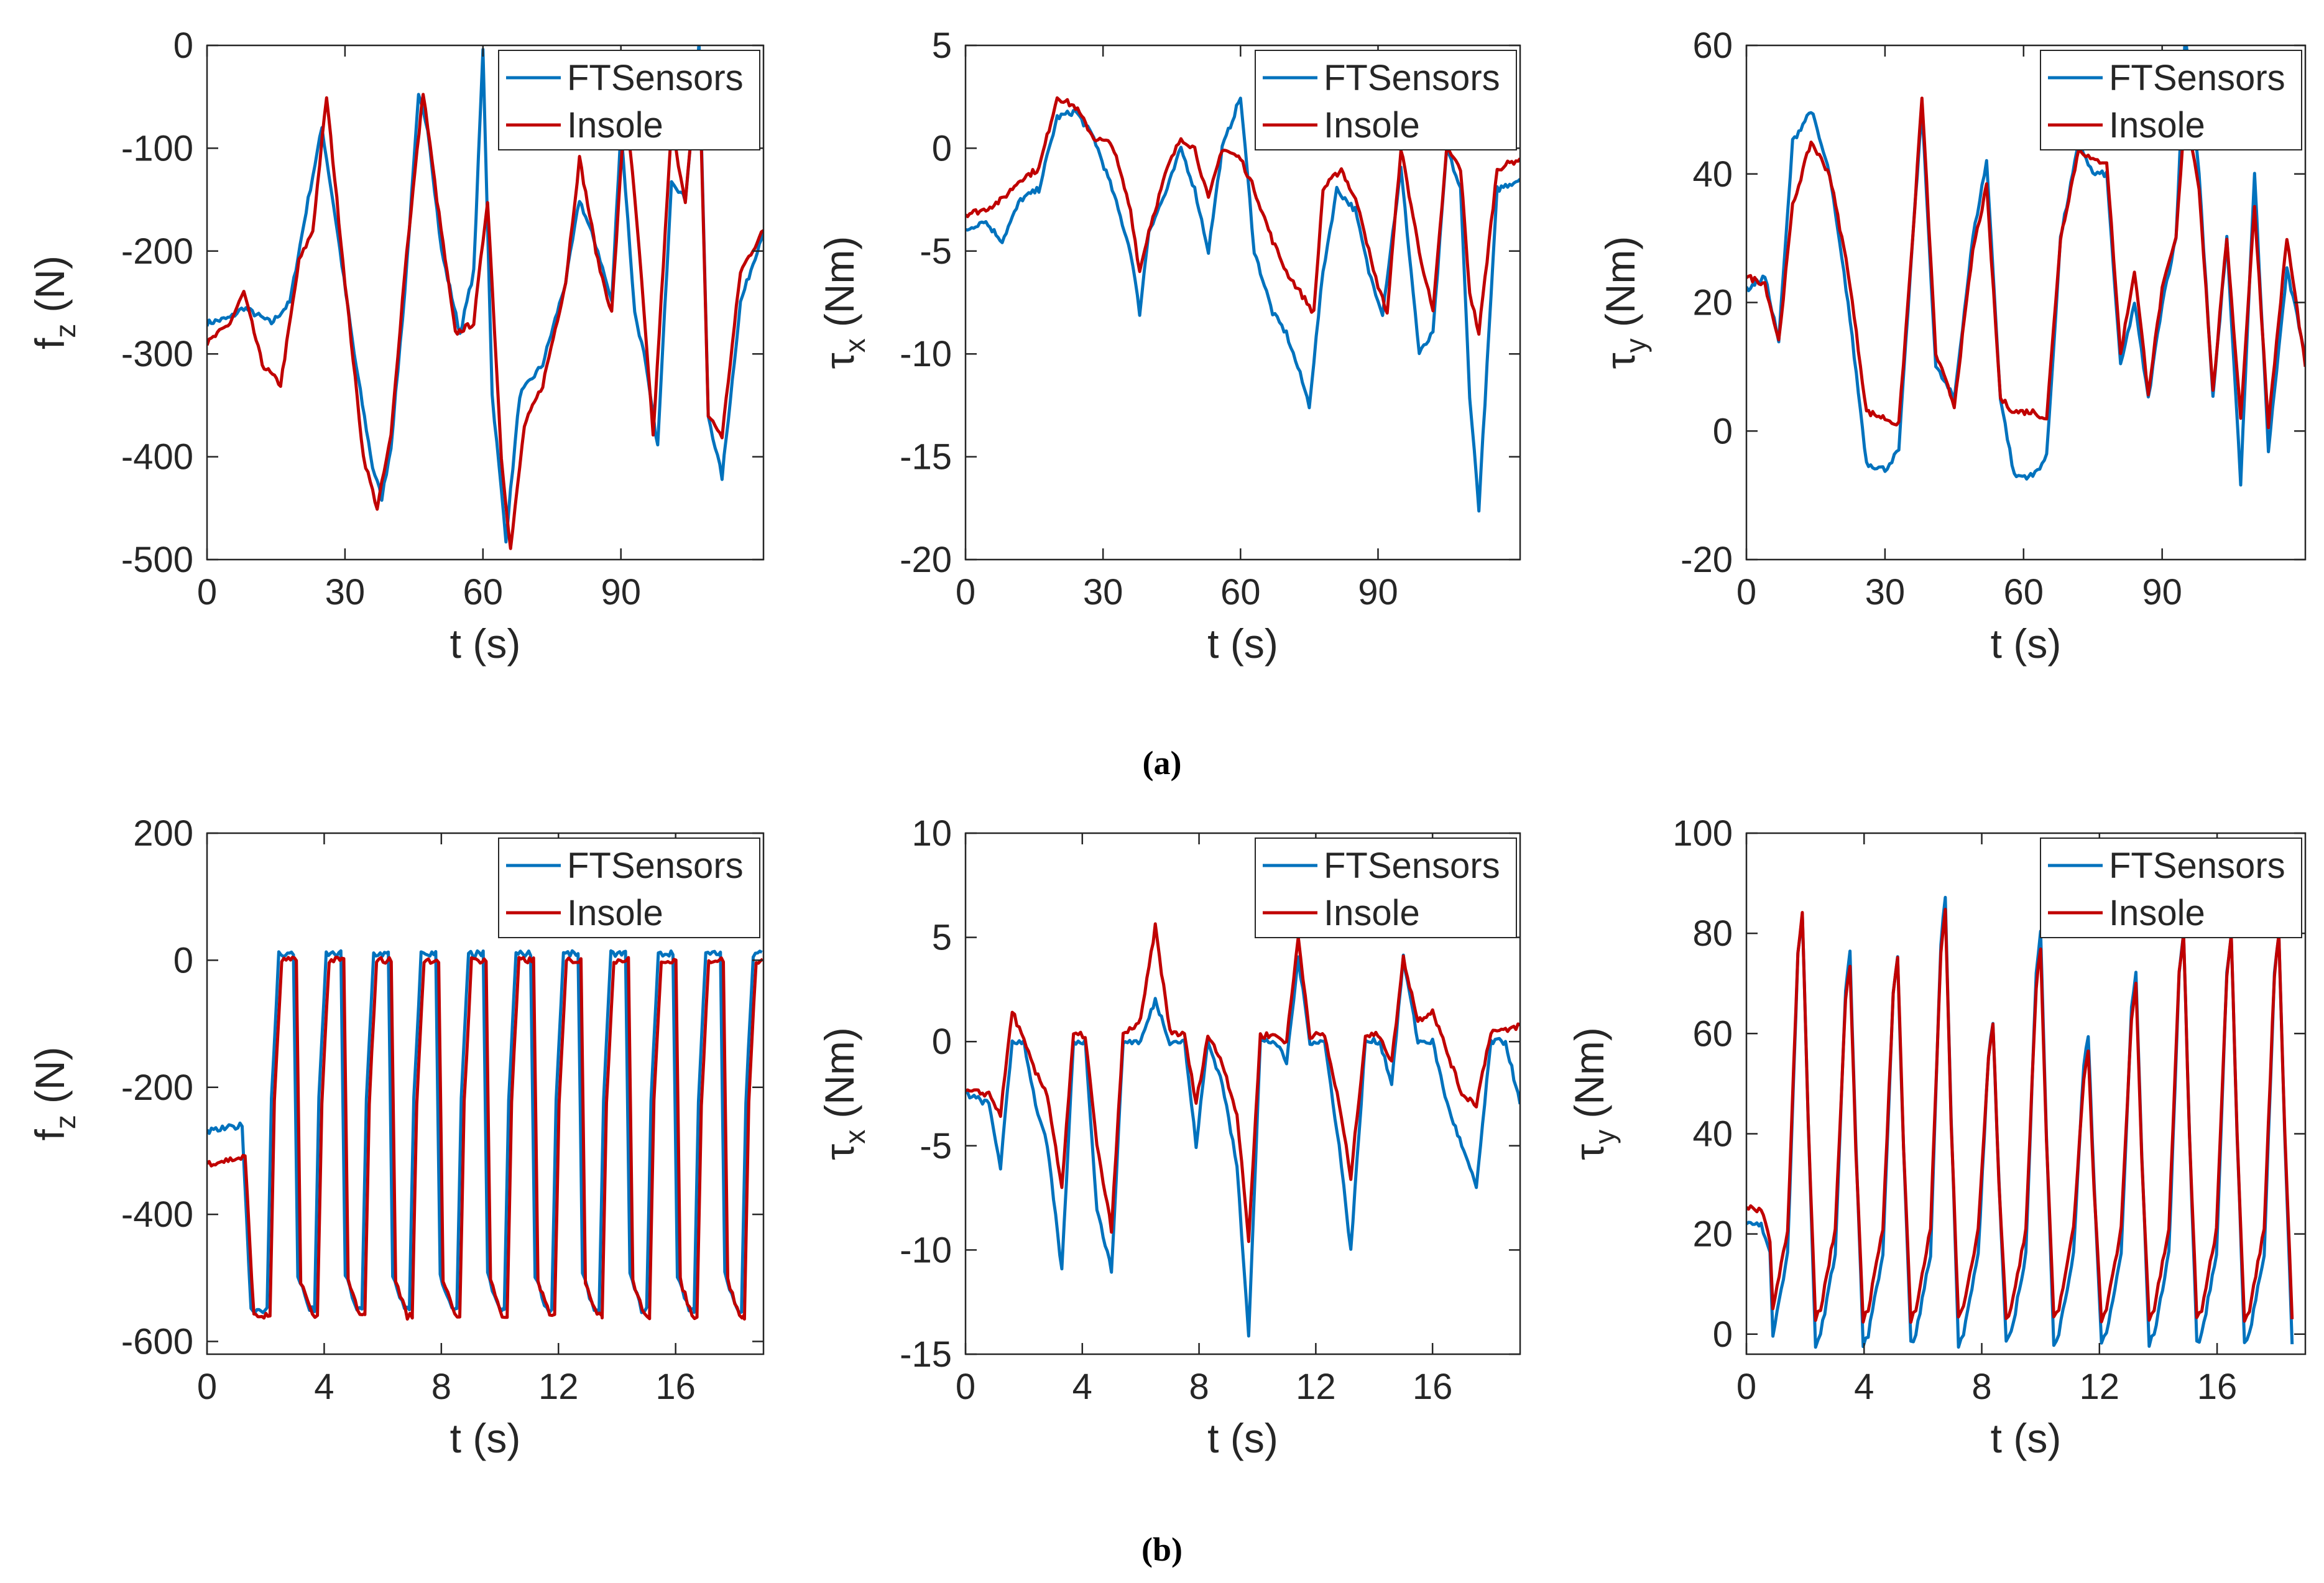 The image size is (2324, 1583). I want to click on y-label-symbol: f, so click(50, 343).